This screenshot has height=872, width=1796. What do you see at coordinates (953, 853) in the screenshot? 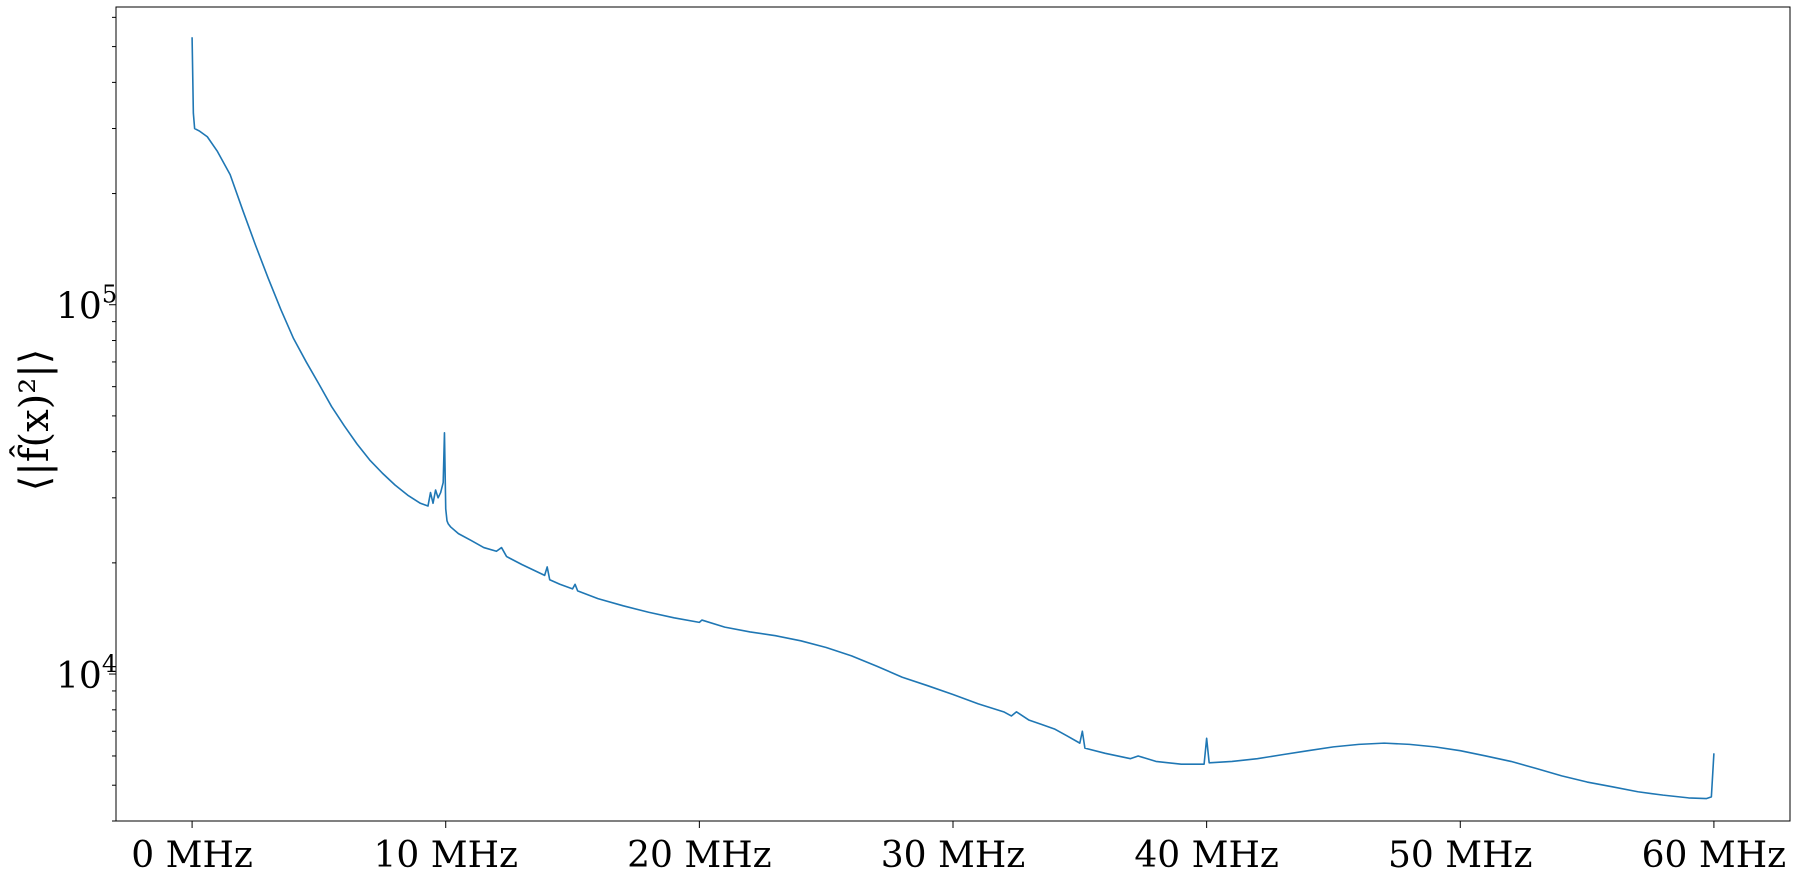
I see `x-tick-label: 30 MHz` at bounding box center [953, 853].